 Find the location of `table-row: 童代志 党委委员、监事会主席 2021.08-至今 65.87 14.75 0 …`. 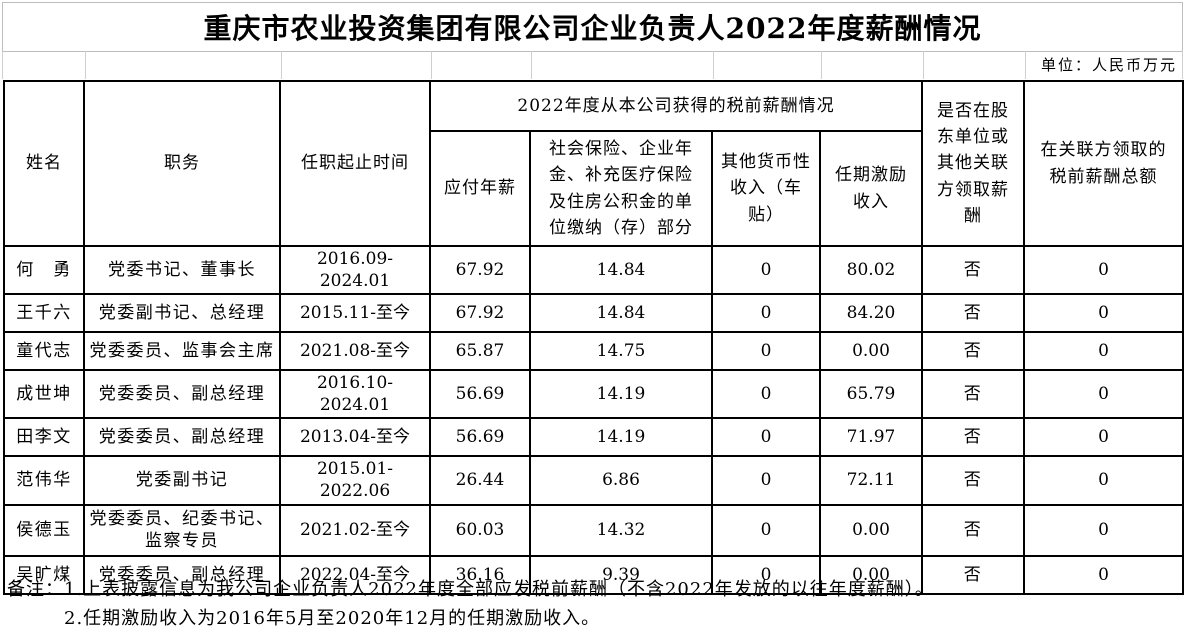

table-row: 童代志 党委委员、监事会主席 2021.08-至今 65.87 14.75 0 … is located at coordinates (594, 351).